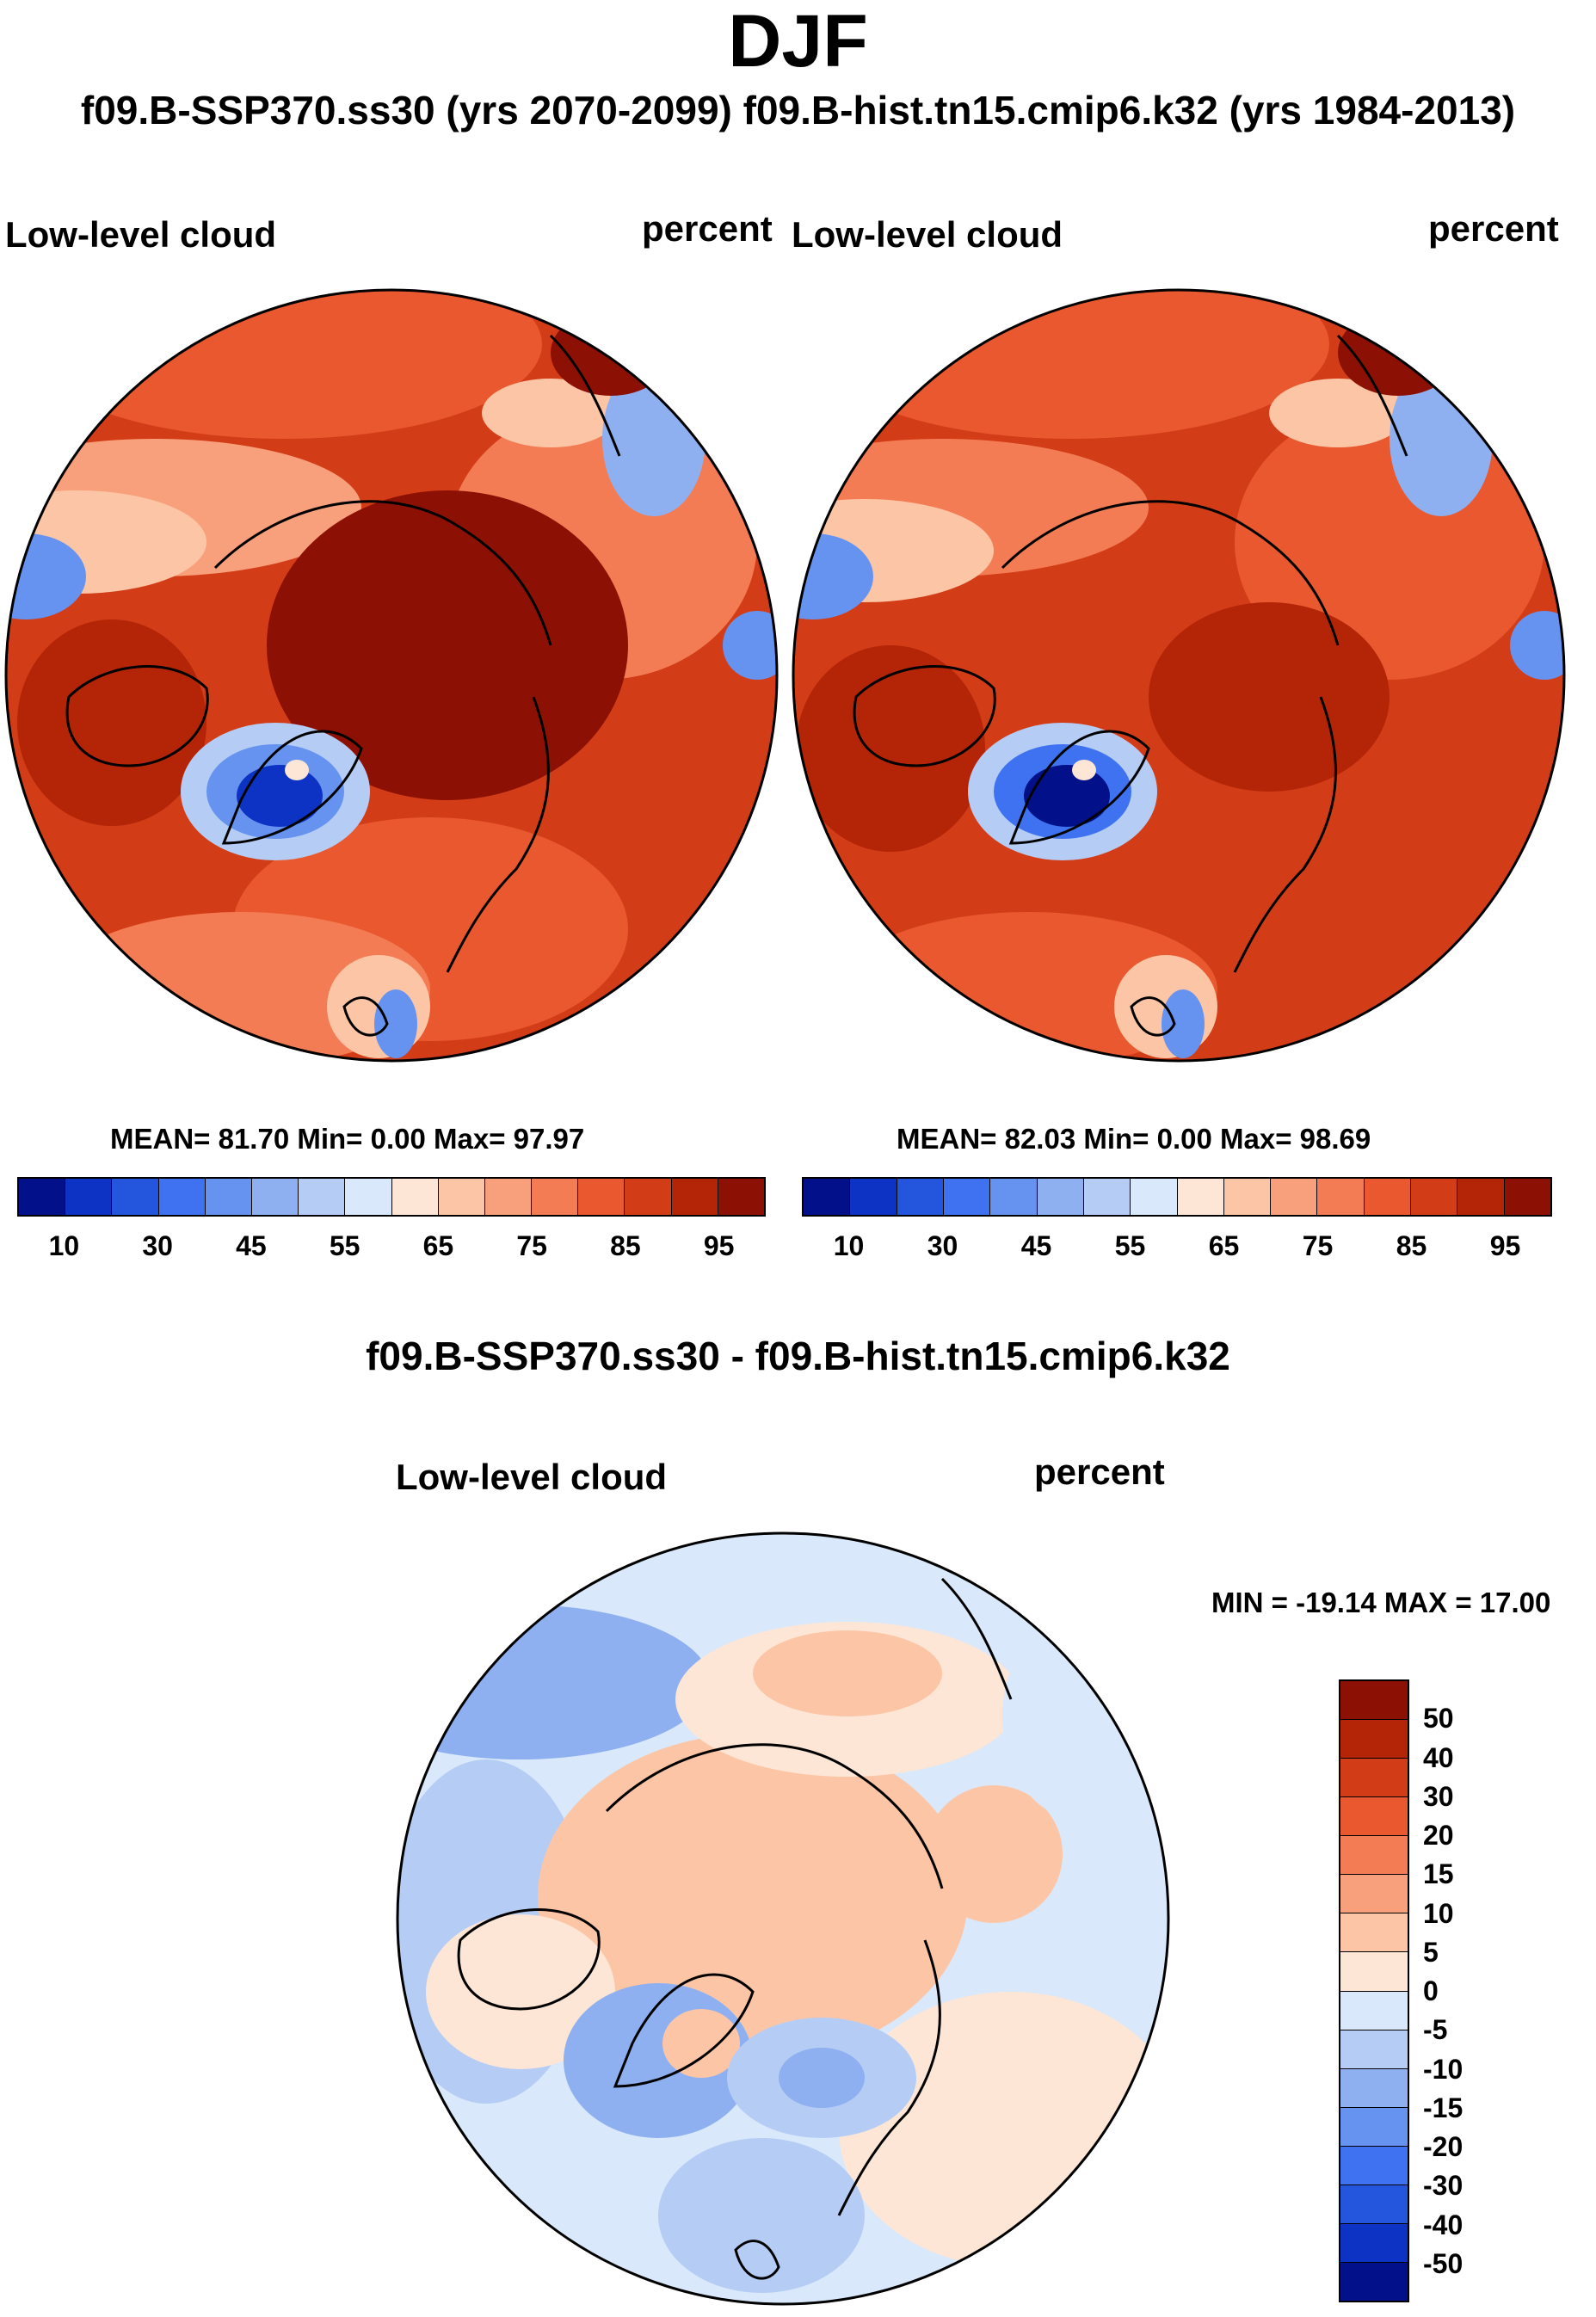 The image size is (1596, 2317). What do you see at coordinates (141, 234) in the screenshot?
I see `panel1-variable-label: Low-level cloud` at bounding box center [141, 234].